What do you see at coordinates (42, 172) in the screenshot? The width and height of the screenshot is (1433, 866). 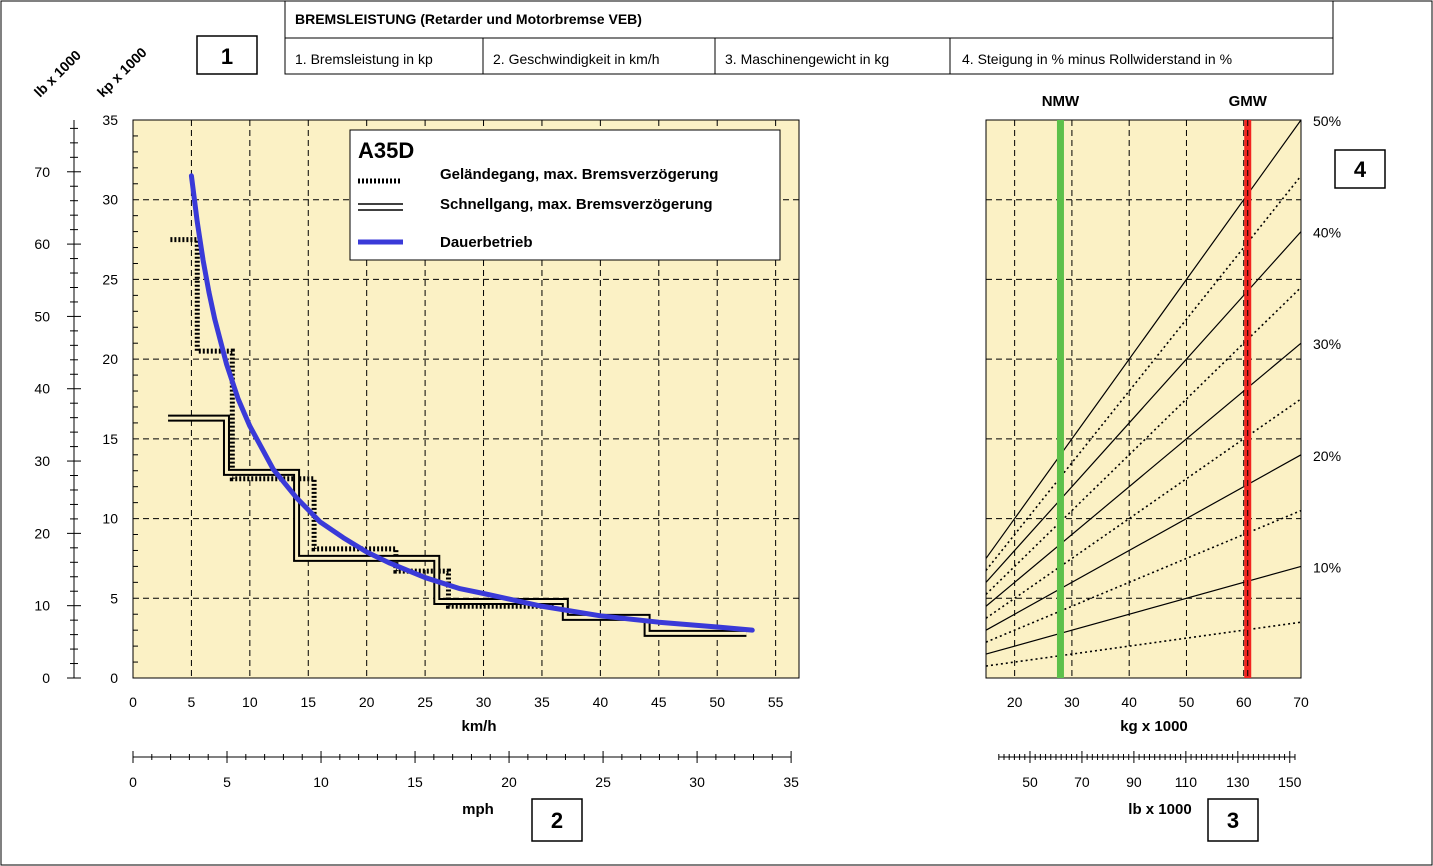 I see `y-tick-label-lb: 70` at bounding box center [42, 172].